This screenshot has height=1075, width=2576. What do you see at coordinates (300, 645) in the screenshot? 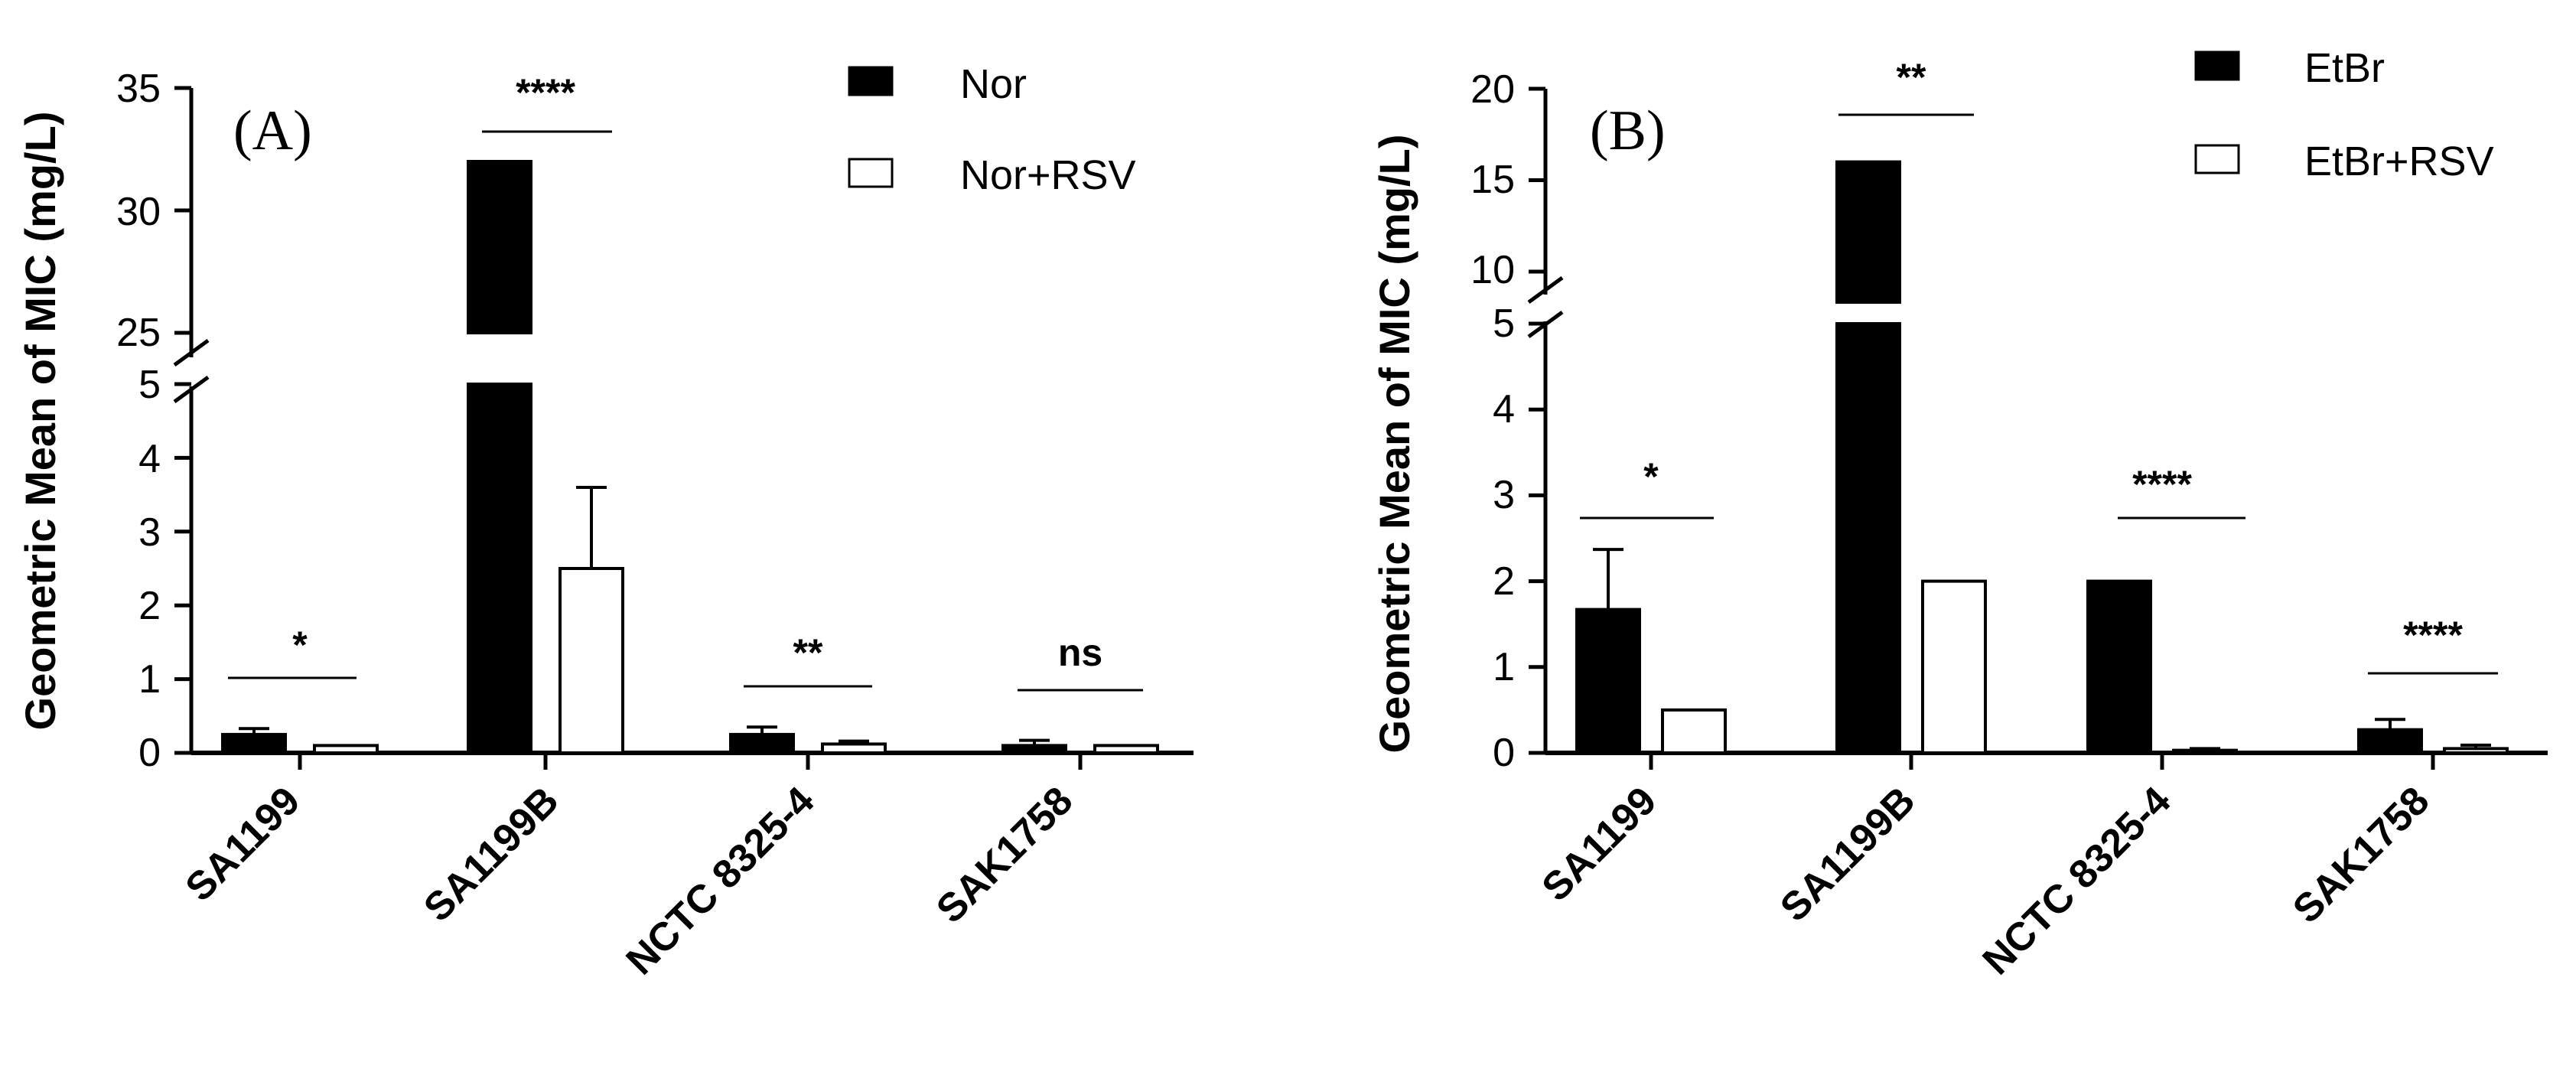
I see `significance-sa1199-a: *` at bounding box center [300, 645].